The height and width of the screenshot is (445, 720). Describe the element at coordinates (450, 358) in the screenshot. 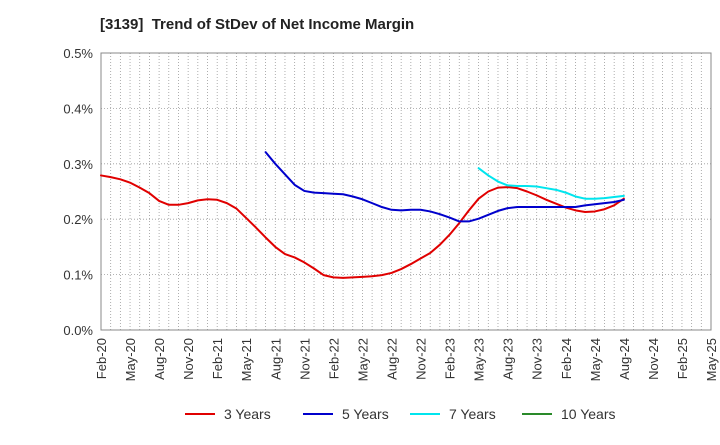

I see `x-tick-label: Feb-23` at that location.